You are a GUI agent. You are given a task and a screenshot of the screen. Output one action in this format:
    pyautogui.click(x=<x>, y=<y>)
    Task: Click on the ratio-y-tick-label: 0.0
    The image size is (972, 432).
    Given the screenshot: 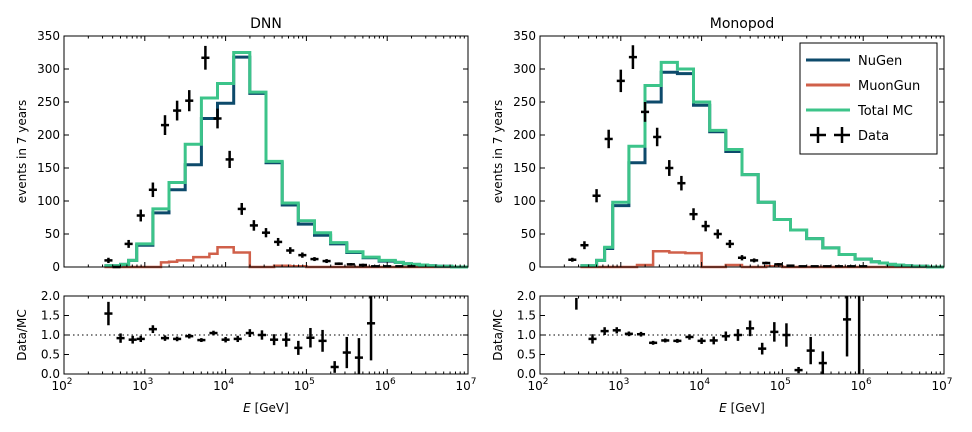 What is the action you would take?
    pyautogui.click(x=50, y=374)
    